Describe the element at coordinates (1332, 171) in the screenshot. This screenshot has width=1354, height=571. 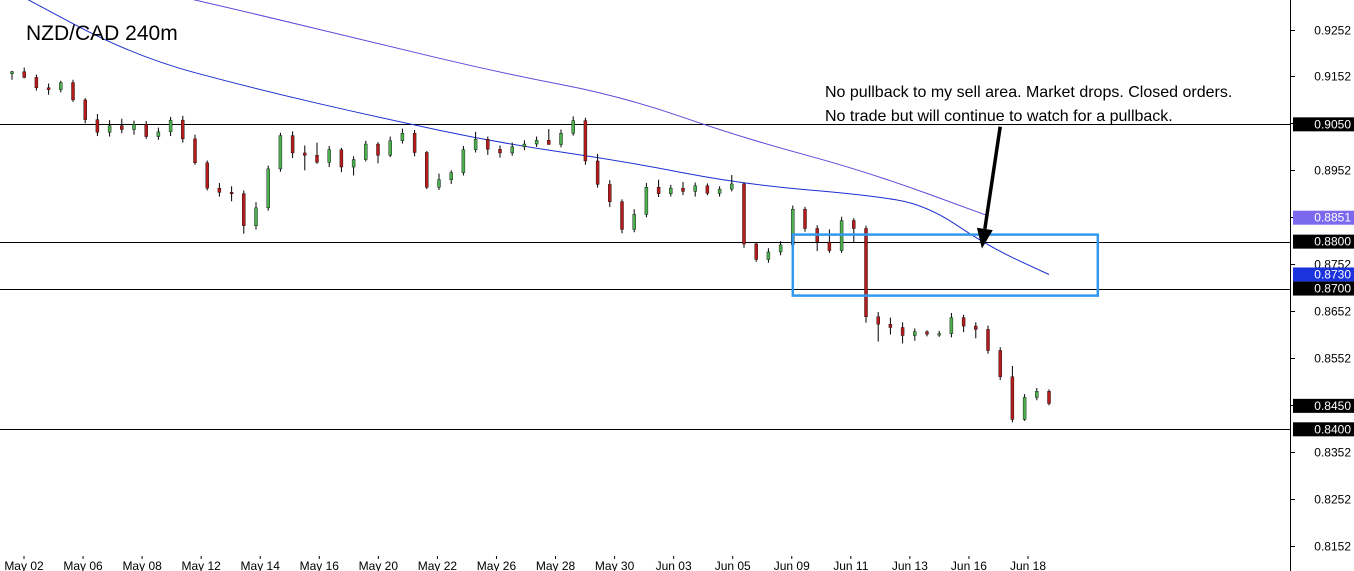
I see `y-tick-label: 0.8952` at that location.